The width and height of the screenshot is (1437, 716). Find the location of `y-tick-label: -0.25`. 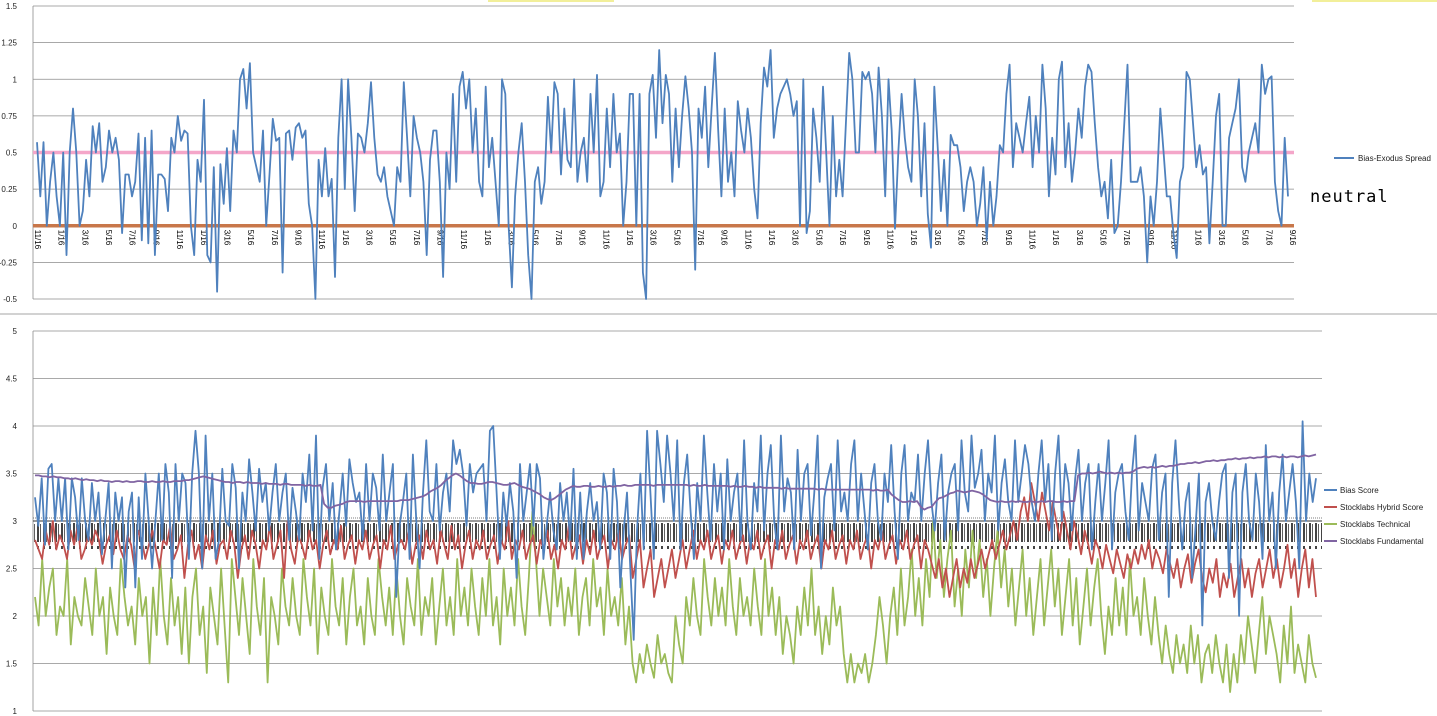

y-tick-label: -0.25 is located at coordinates (9, 262).